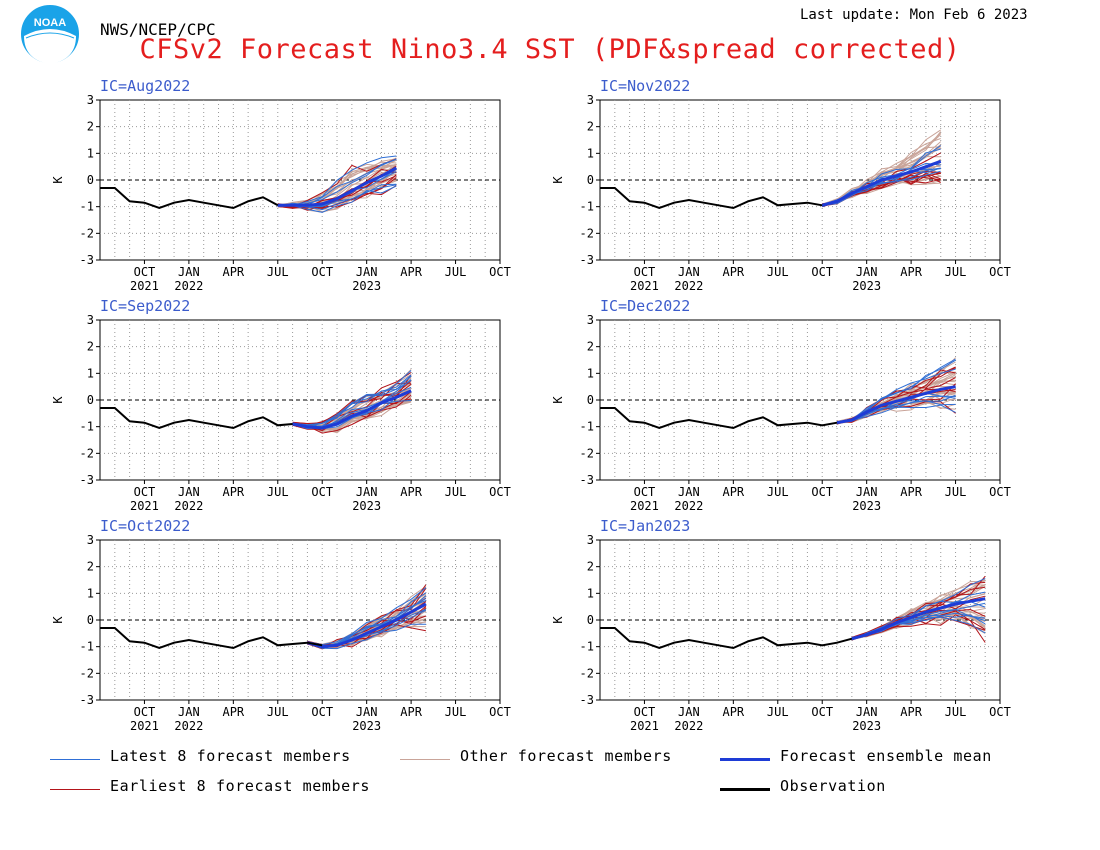 This screenshot has width=1100, height=850. I want to click on ic-label: IC=Dec2022, so click(645, 306).